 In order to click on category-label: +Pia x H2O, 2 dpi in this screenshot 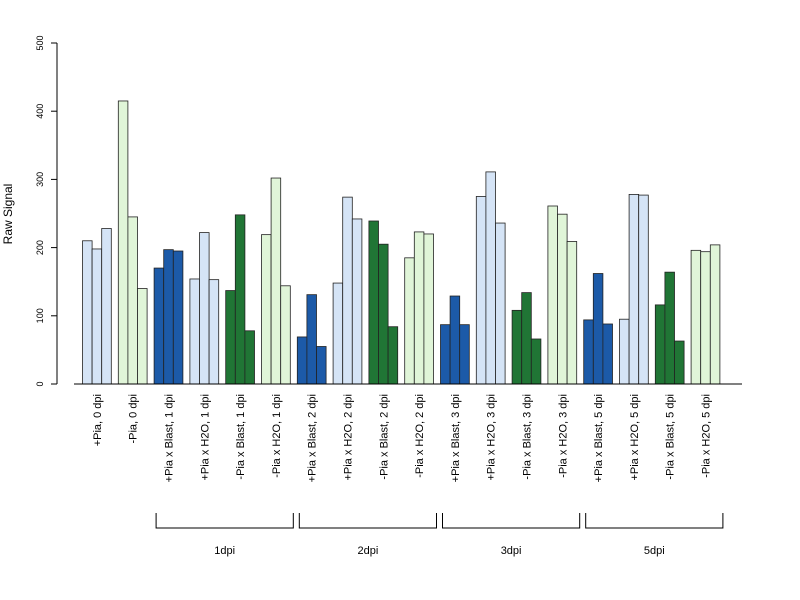, I will do `click(349, 437)`.